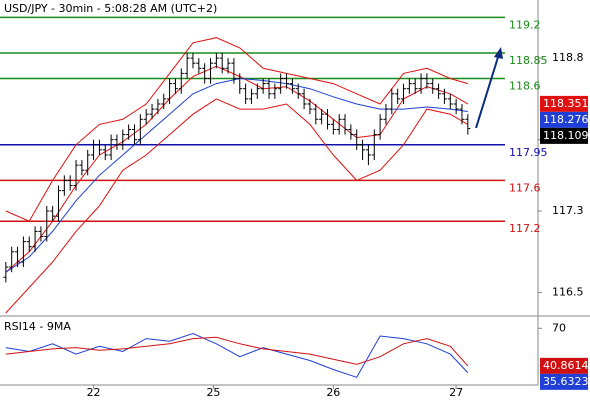  I want to click on x-tick-label: 26, so click(333, 392).